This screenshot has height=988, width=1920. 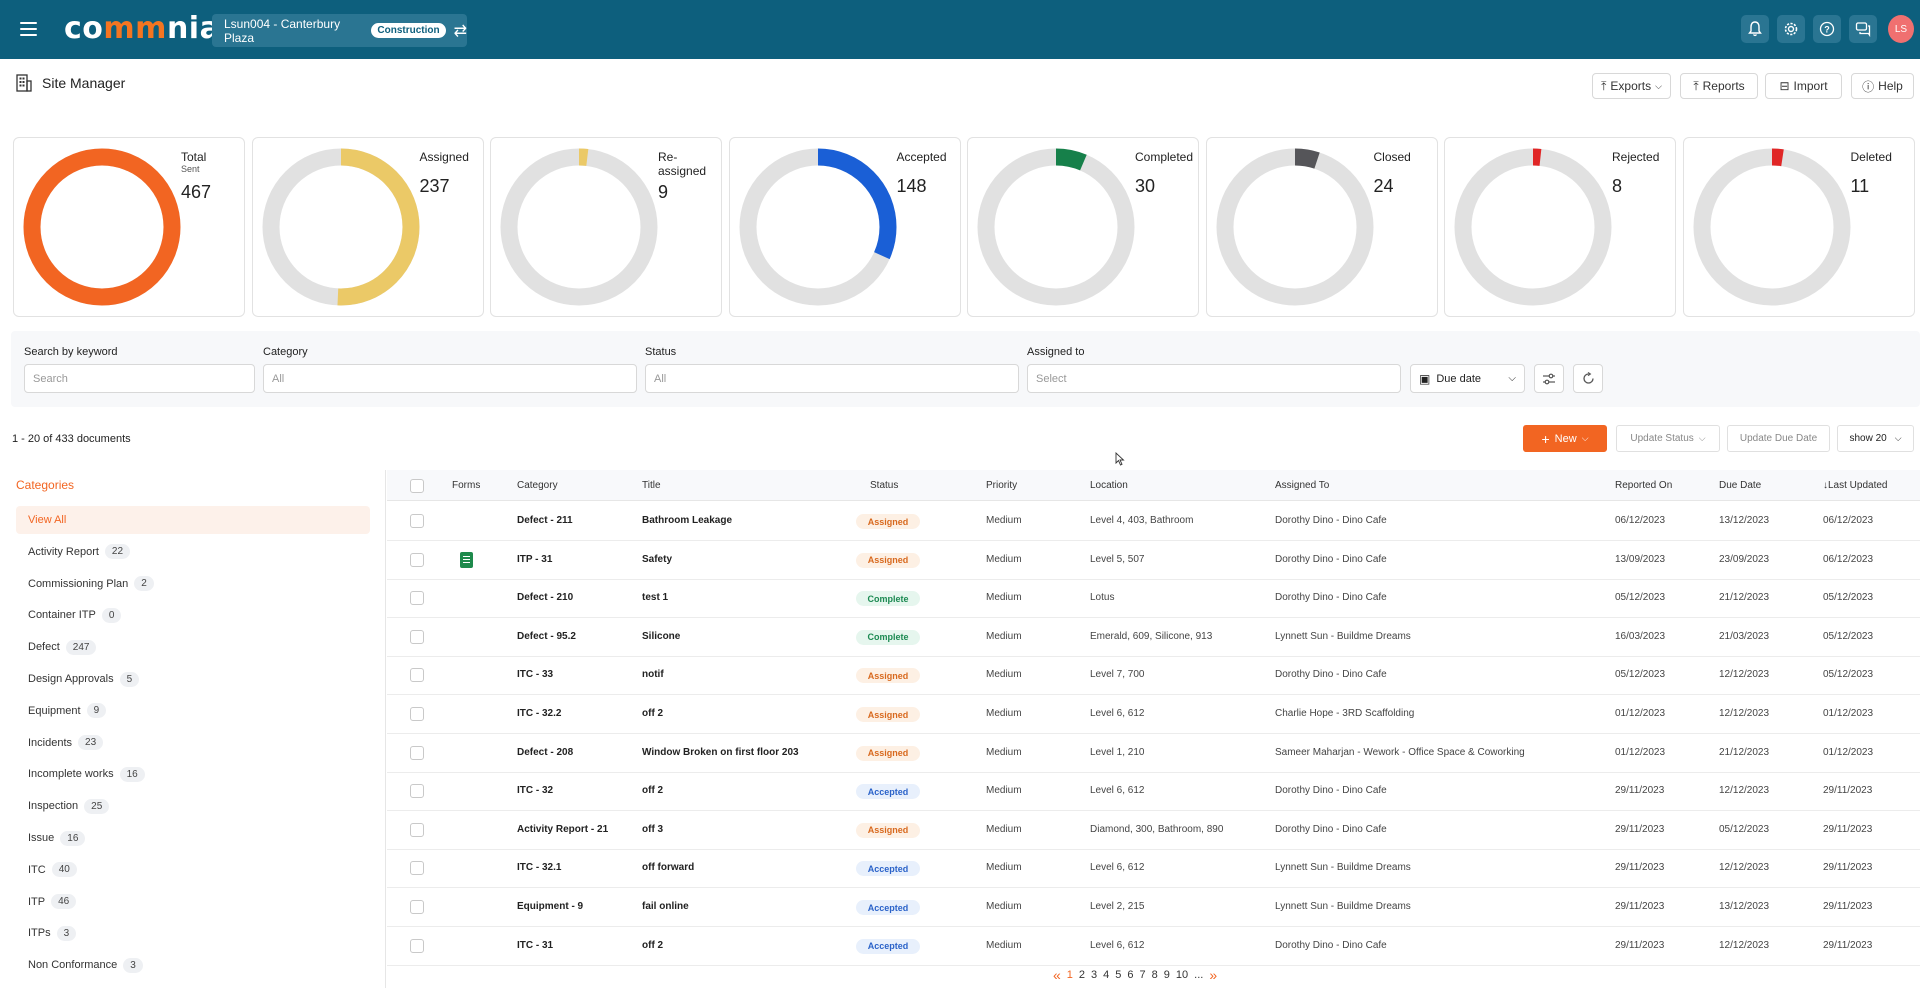 I want to click on page-size-select: show 20 ⌵, so click(x=1875, y=438).